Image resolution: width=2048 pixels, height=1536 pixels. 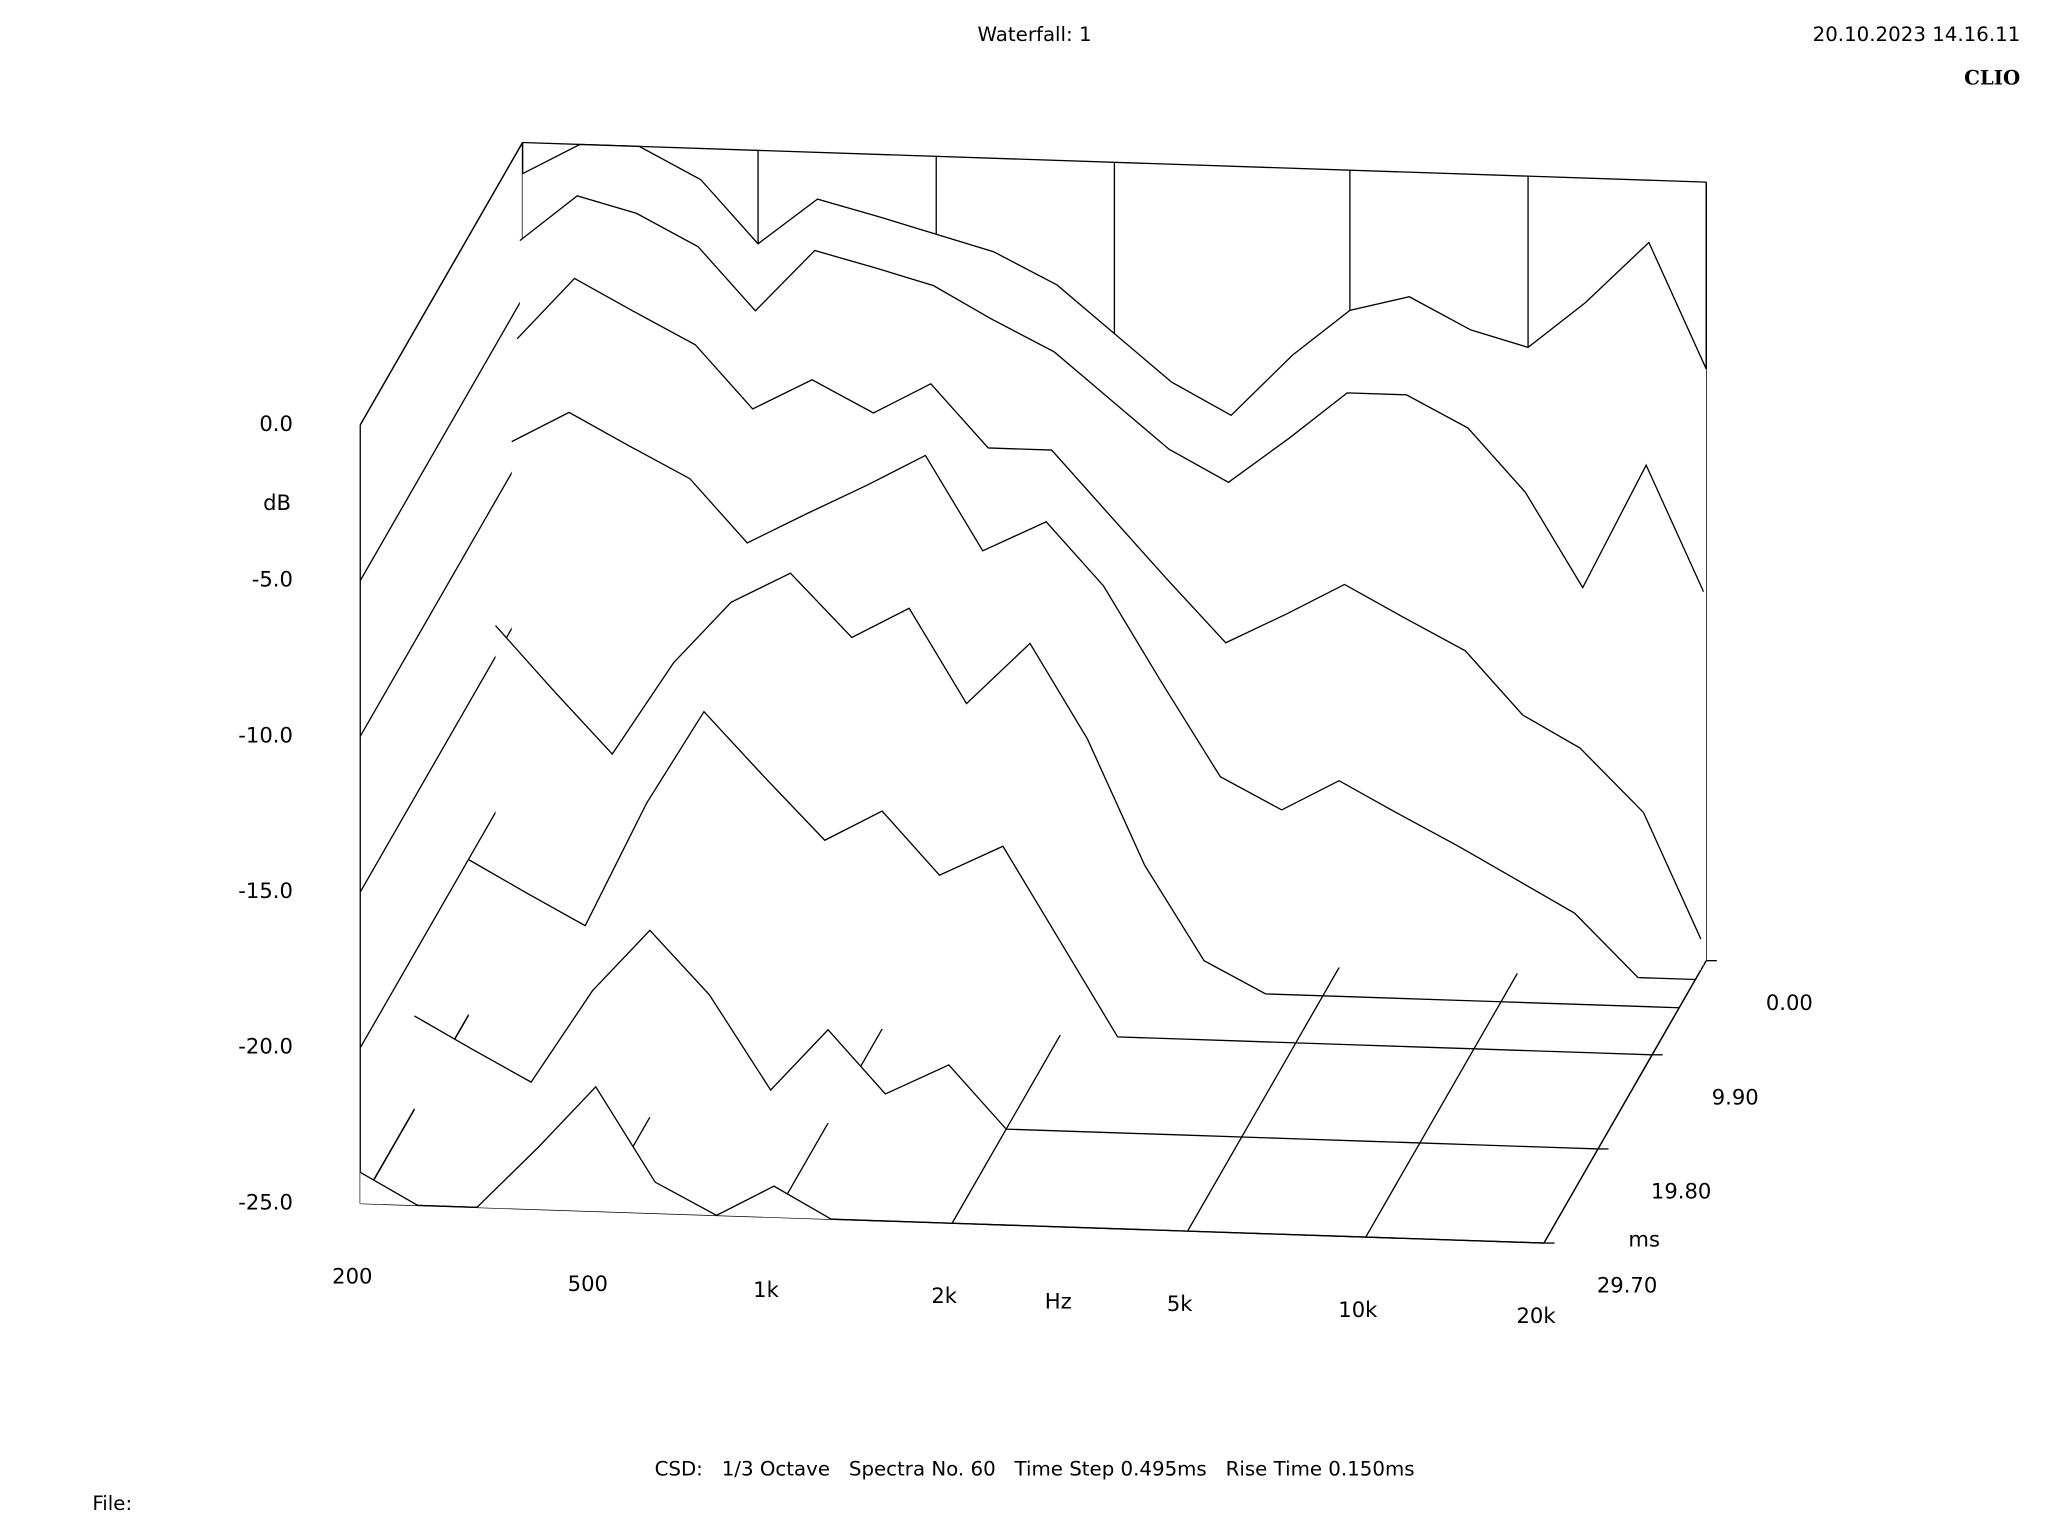 What do you see at coordinates (588, 1283) in the screenshot?
I see `x-tick-label: 500` at bounding box center [588, 1283].